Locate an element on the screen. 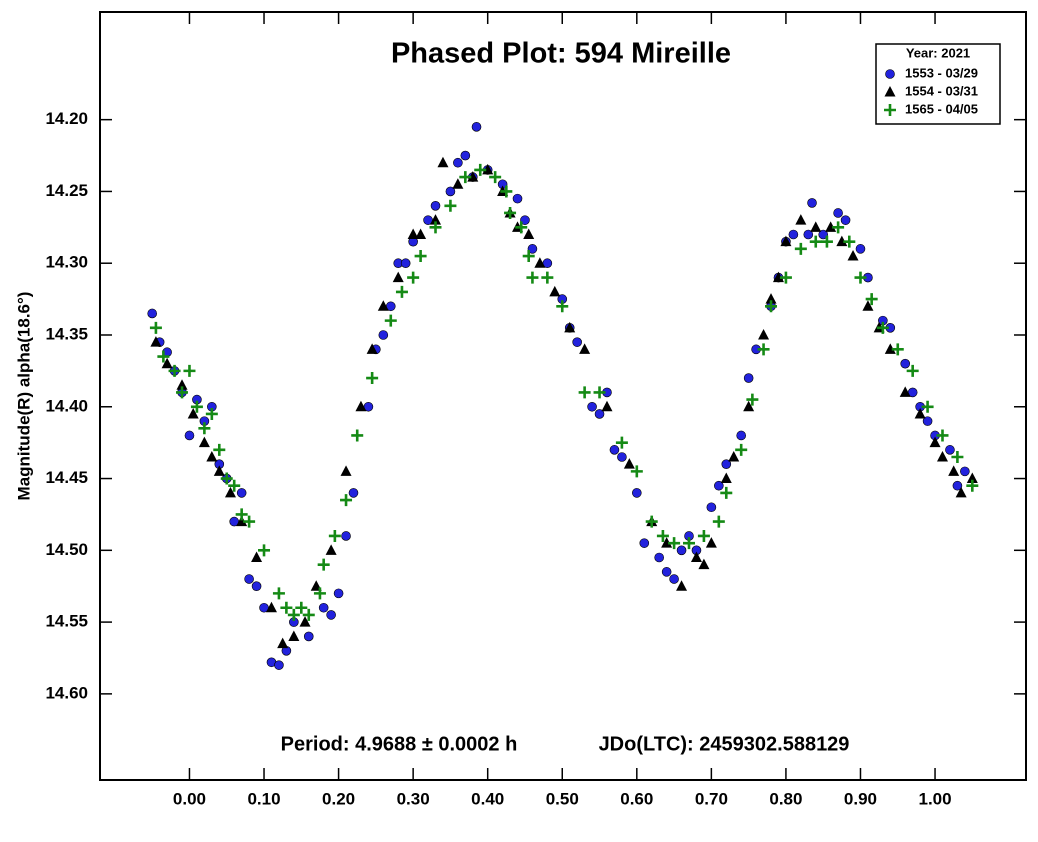 This screenshot has height=842, width=1038. x-tick-label: 0.00 is located at coordinates (189, 798).